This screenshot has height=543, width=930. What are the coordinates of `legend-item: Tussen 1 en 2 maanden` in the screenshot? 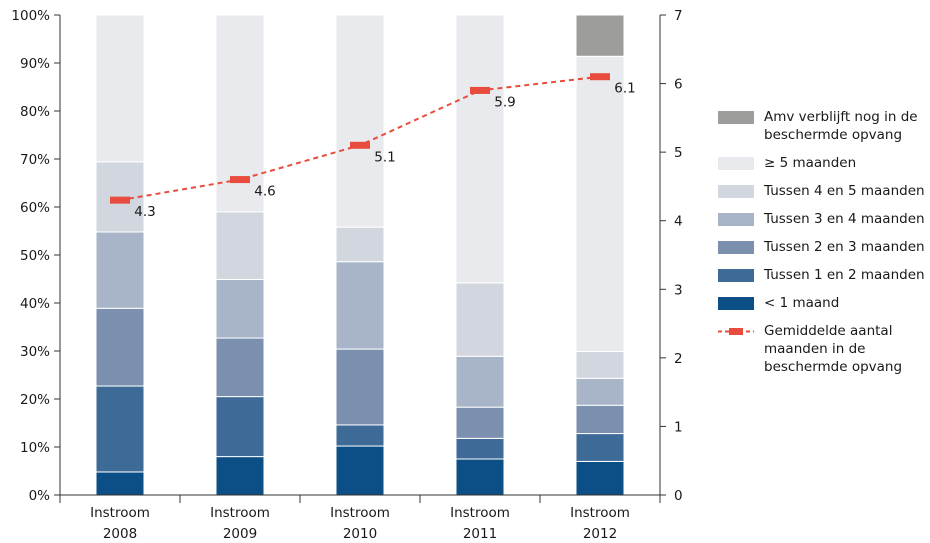 It's located at (824, 275).